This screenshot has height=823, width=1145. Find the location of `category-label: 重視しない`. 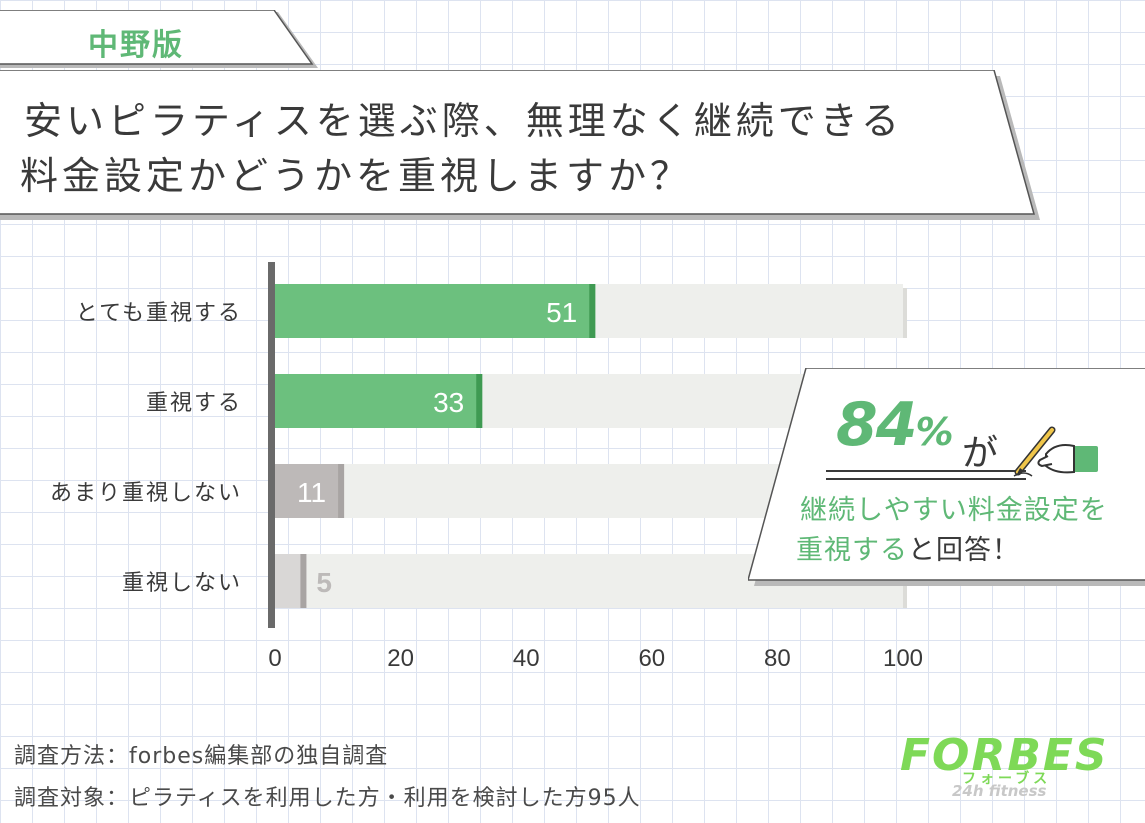

category-label: 重視しない is located at coordinates (182, 583).